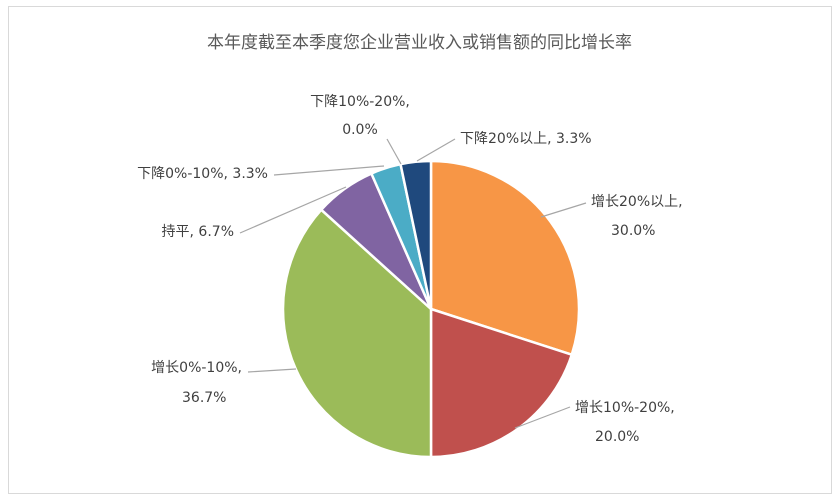 This screenshot has width=839, height=504. What do you see at coordinates (542, 417) in the screenshot?
I see `leader-line-增长10pct-20pct` at bounding box center [542, 417].